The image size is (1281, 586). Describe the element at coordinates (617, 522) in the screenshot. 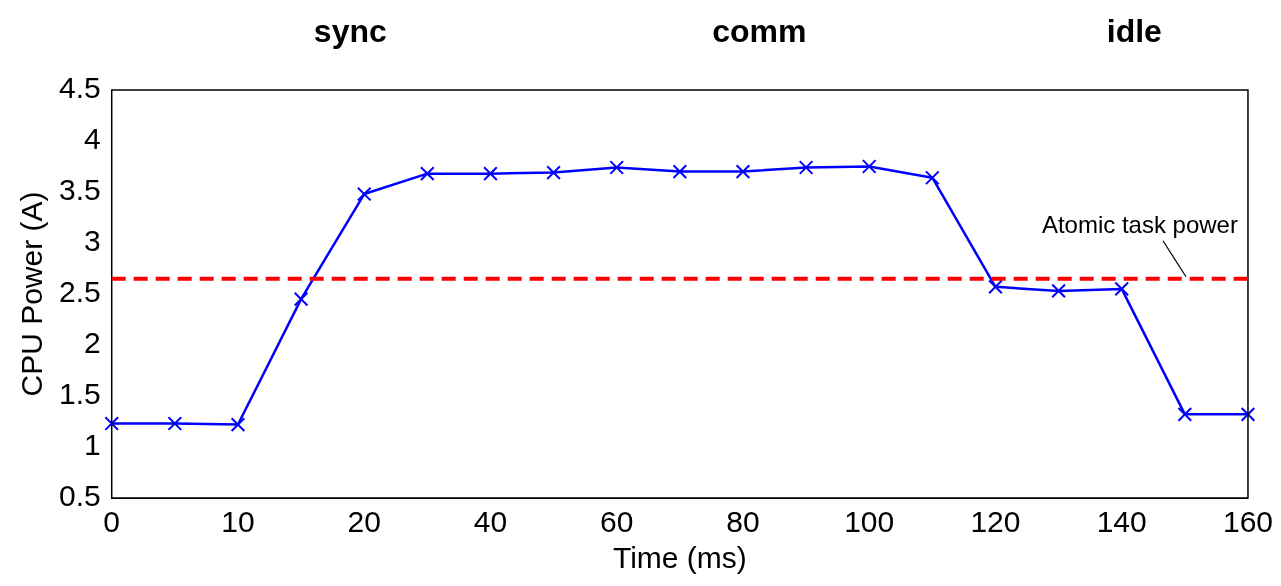

I see `x-tick-label: 60` at that location.